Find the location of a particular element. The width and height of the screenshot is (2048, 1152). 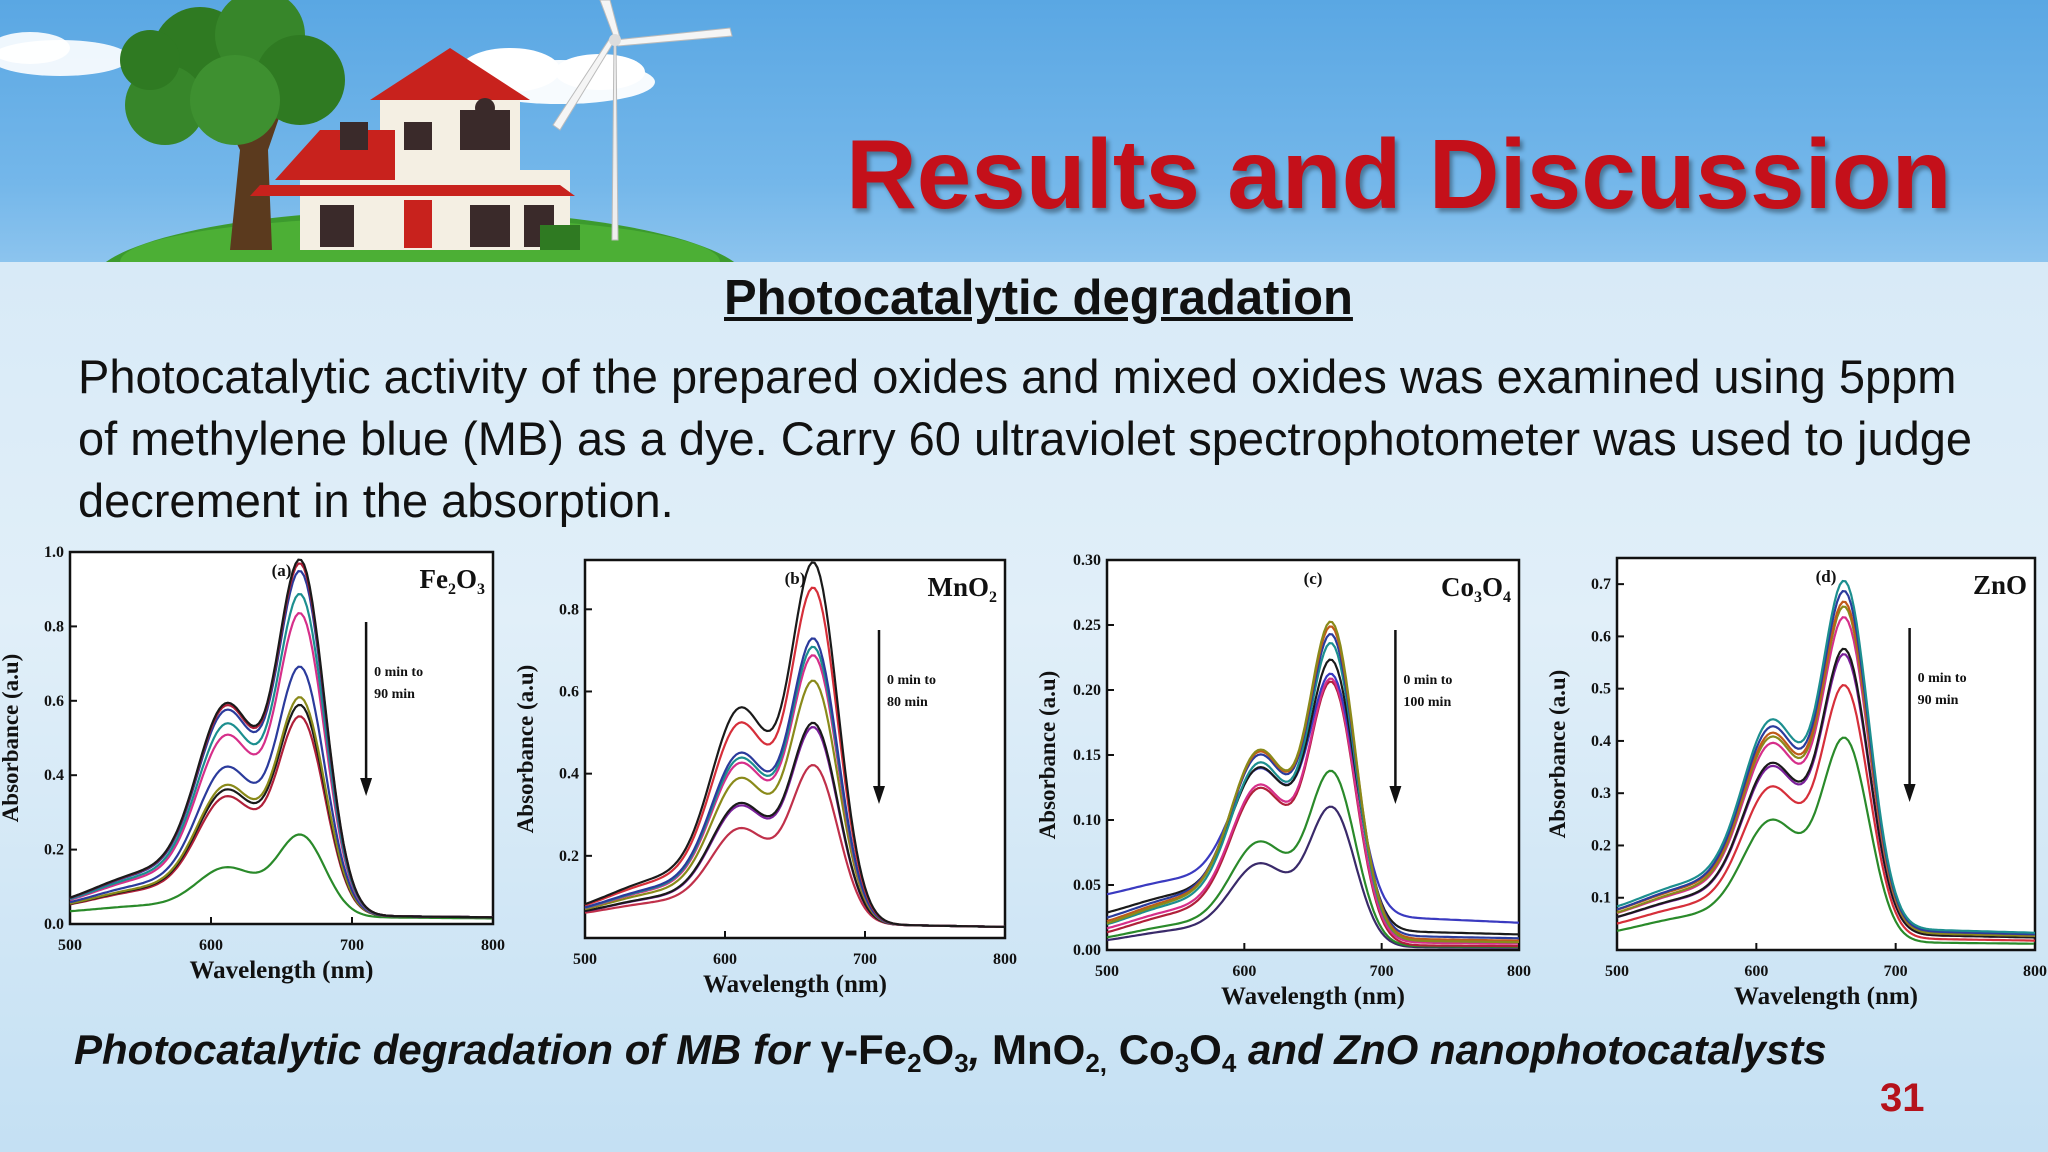

annotation-text: 80 min is located at coordinates (907, 702).